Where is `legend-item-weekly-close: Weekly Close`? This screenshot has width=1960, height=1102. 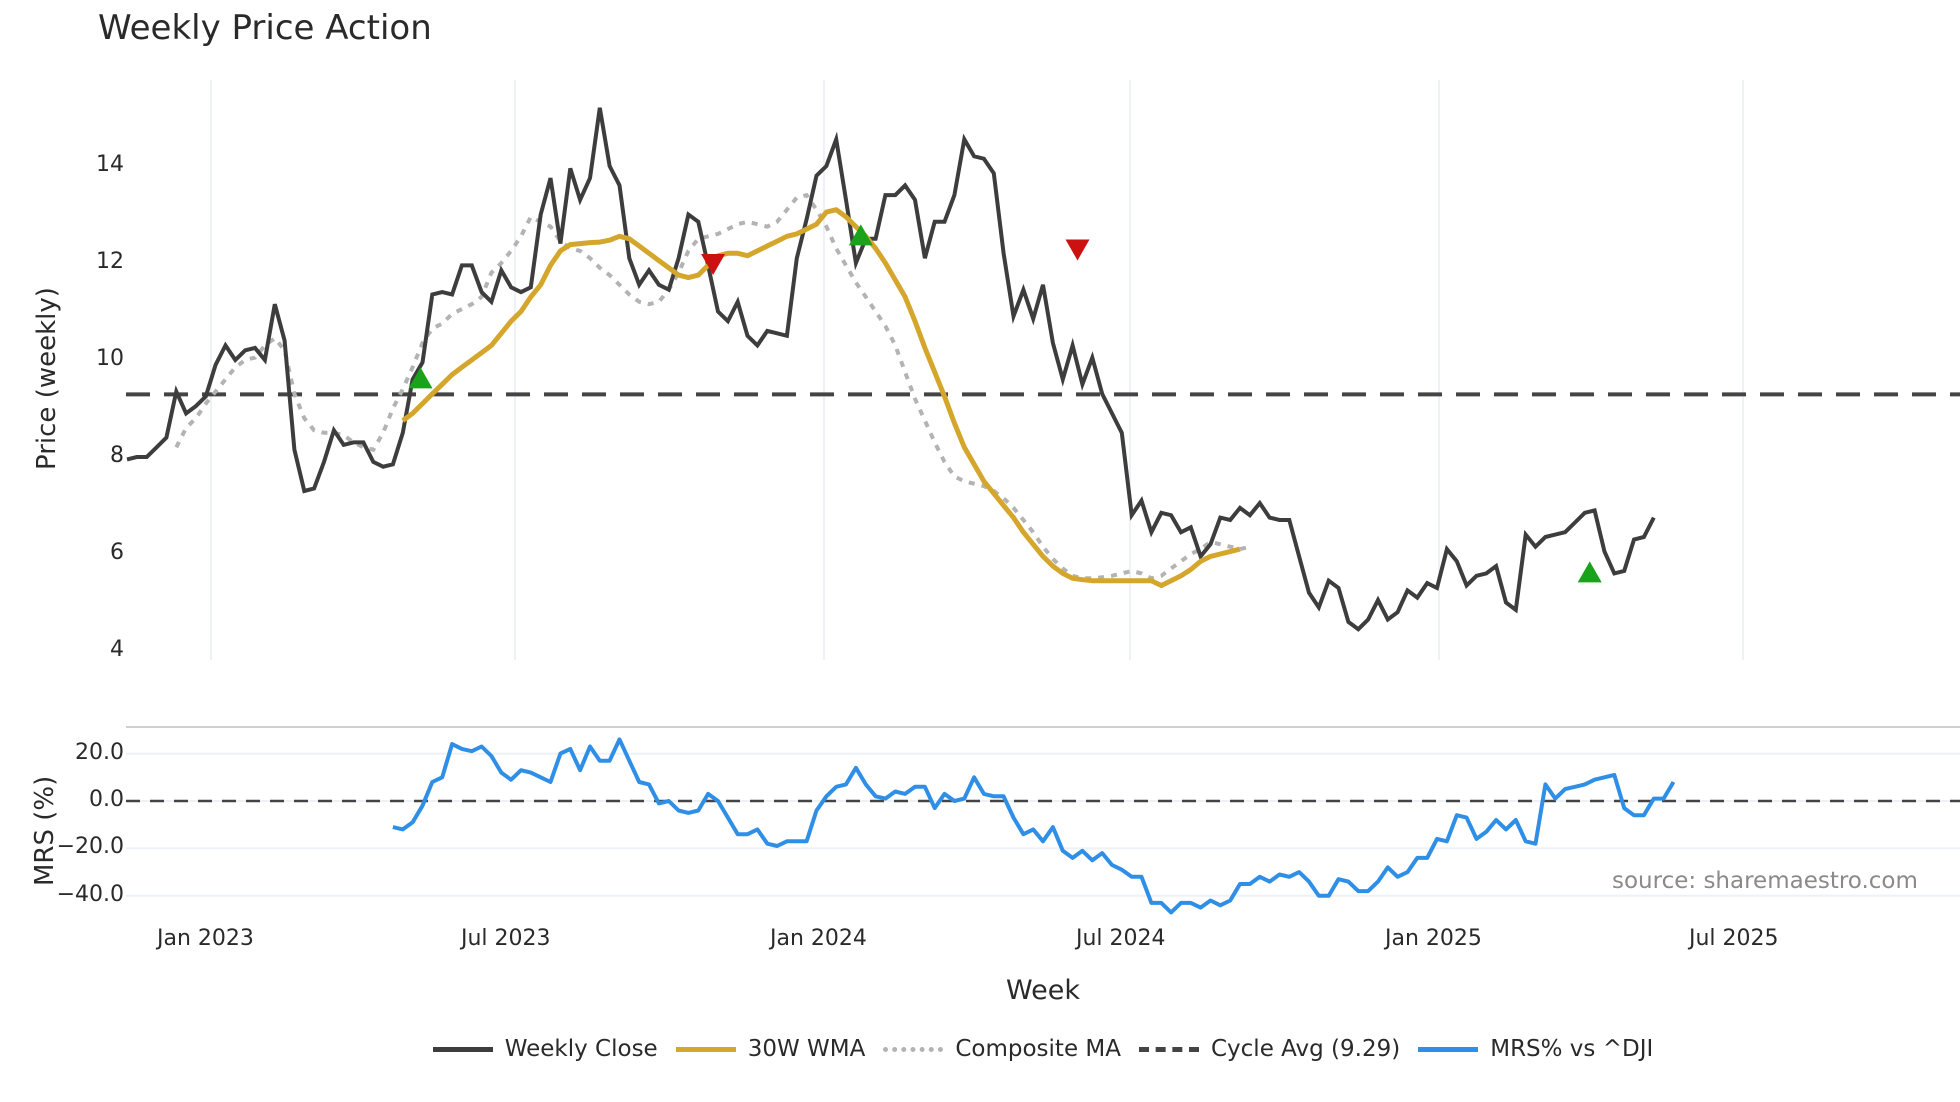
legend-item-weekly-close: Weekly Close is located at coordinates (545, 1049).